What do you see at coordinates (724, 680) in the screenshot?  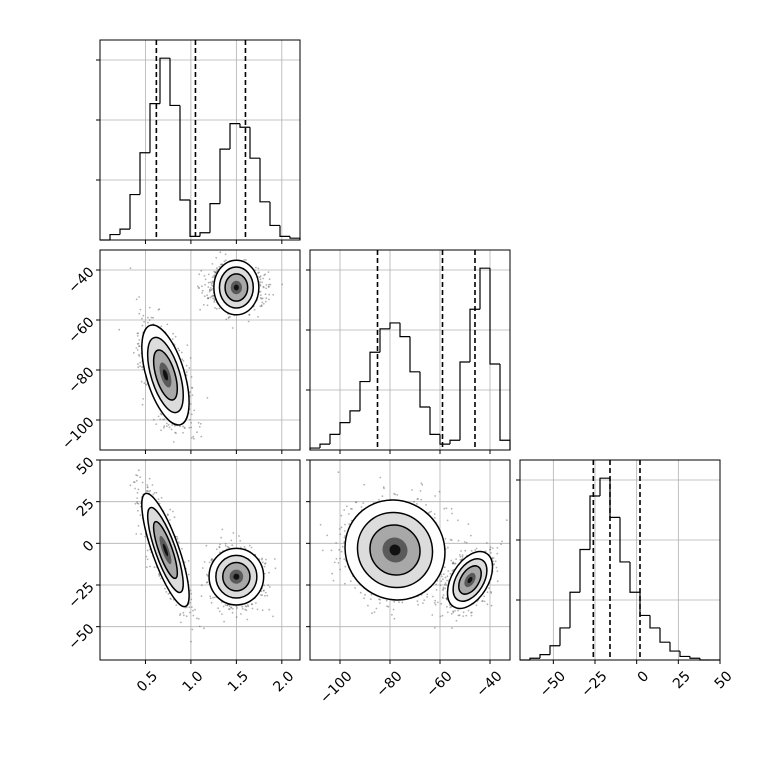 I see `x-tick-label: 50` at bounding box center [724, 680].